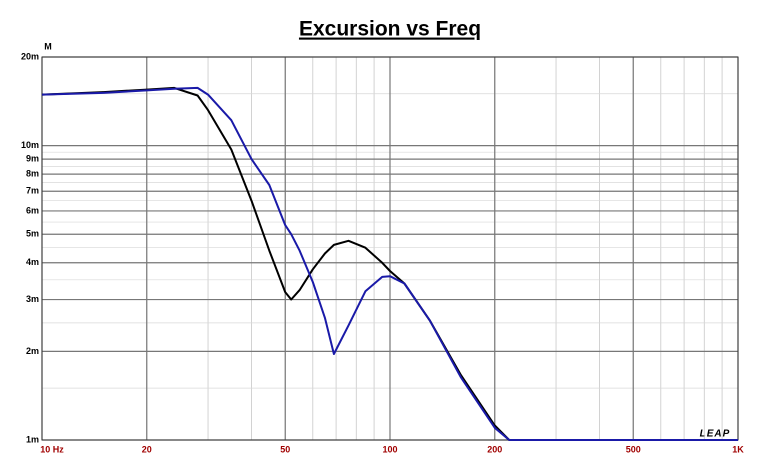  Describe the element at coordinates (32, 158) in the screenshot. I see `y-tick-label: 9m` at that location.